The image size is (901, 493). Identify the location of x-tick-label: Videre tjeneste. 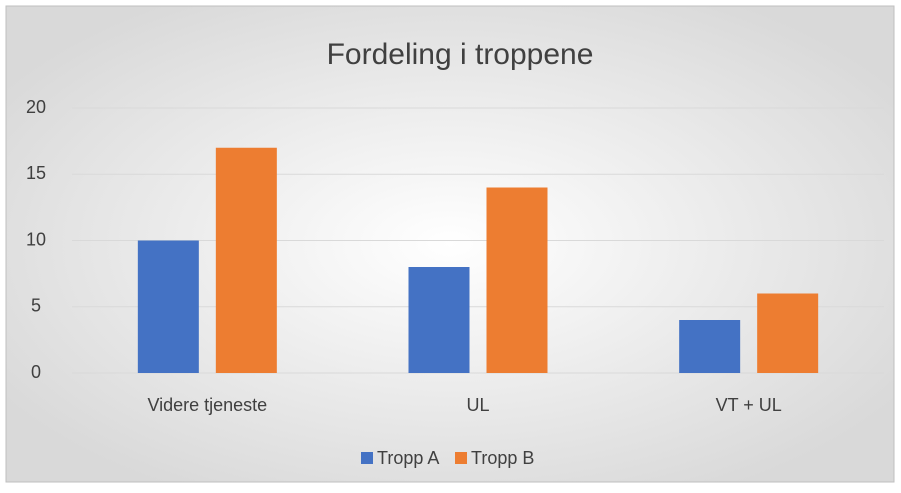
(207, 405).